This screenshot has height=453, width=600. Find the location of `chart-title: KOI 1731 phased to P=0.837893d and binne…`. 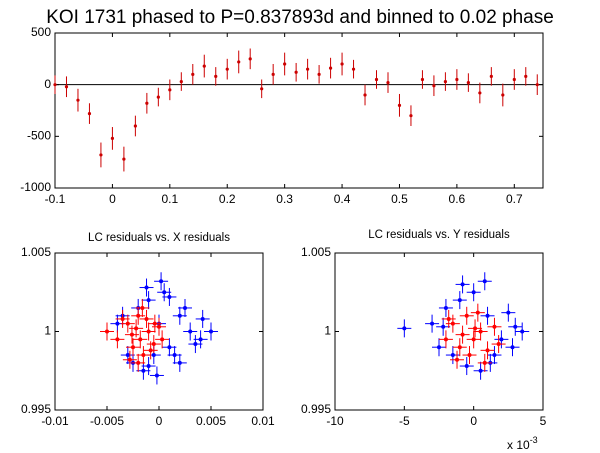

chart-title: KOI 1731 phased to P=0.837893d and binne… is located at coordinates (300, 17).